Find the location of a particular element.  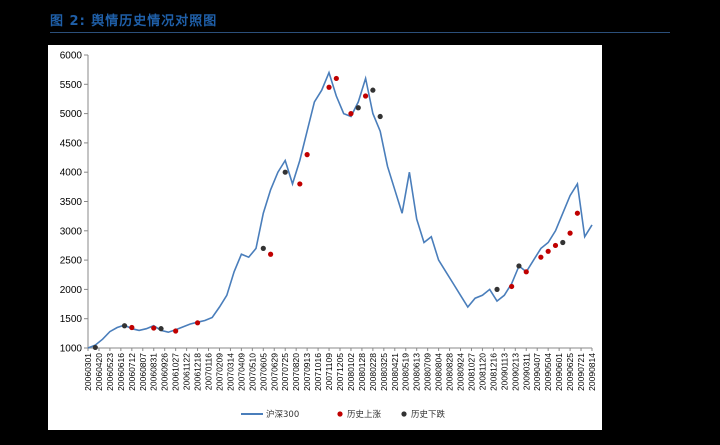

y-tick-label: 3000 is located at coordinates (71, 231).